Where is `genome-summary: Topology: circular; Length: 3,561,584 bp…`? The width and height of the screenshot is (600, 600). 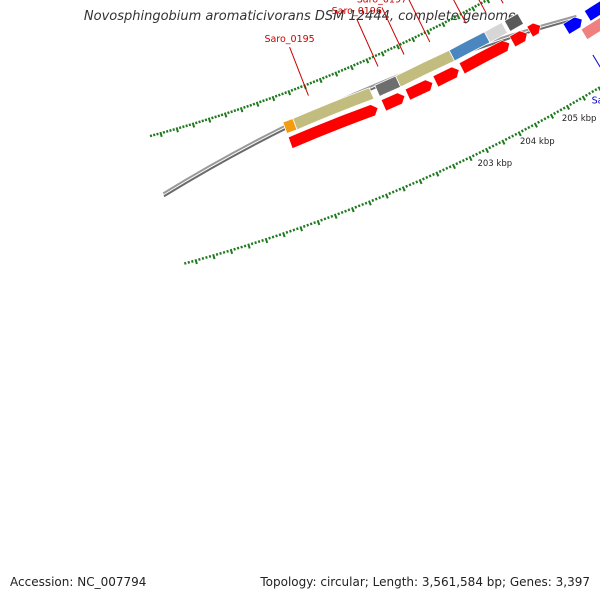
genome-summary: Topology: circular; Length: 3,561,584 bp… is located at coordinates (425, 582).